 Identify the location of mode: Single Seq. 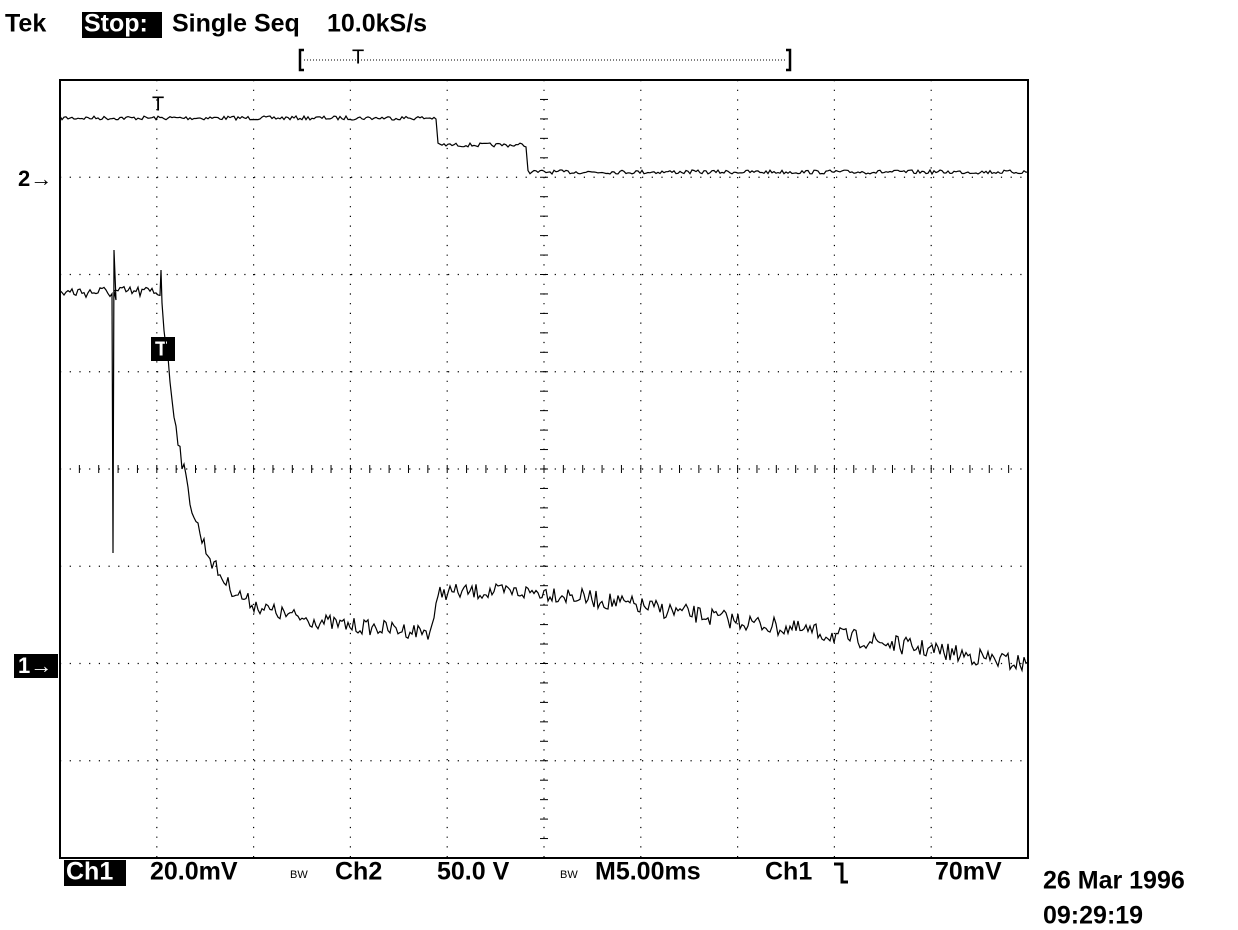
(236, 24).